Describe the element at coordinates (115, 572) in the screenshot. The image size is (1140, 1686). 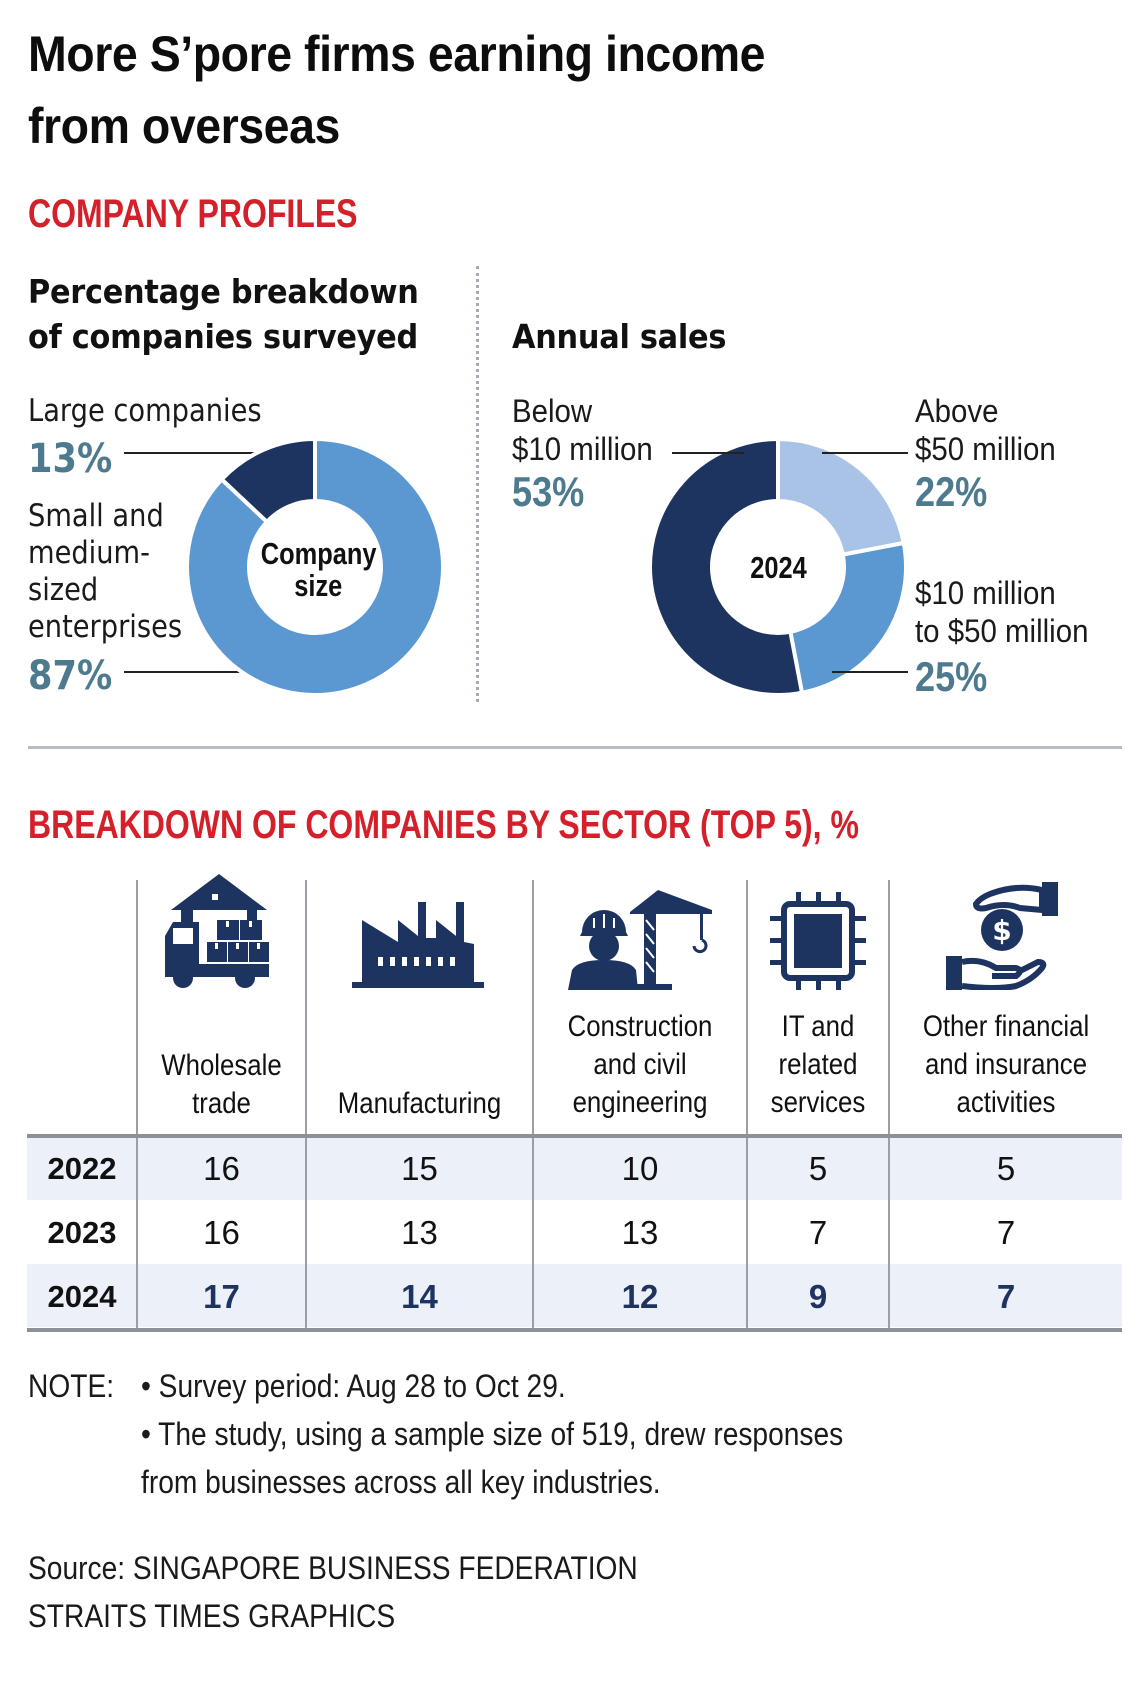
I see `sme-label: Small and medium- sized enterprises` at that location.